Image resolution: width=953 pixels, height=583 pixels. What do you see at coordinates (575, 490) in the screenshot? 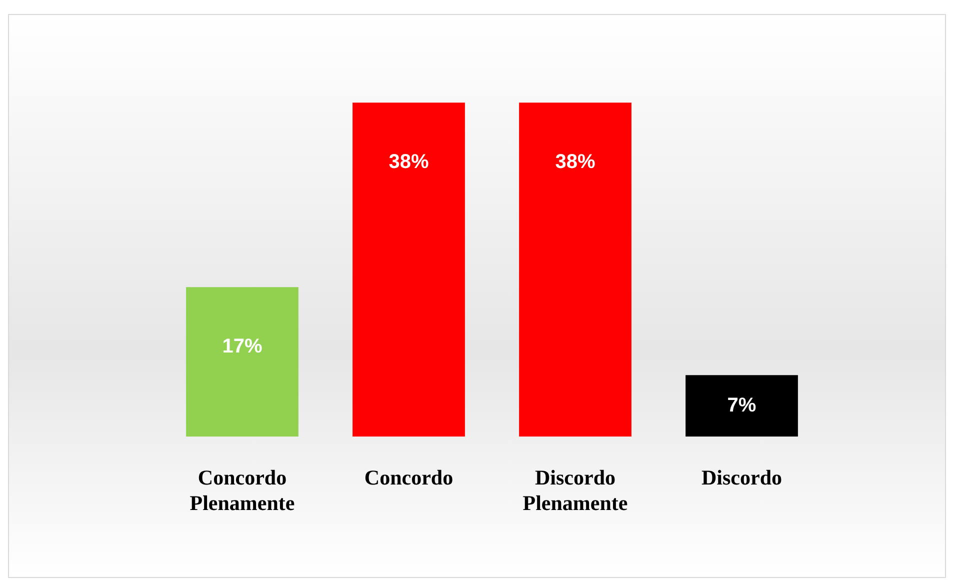
I see `x-tick-label: Discordo Plenamente` at bounding box center [575, 490].